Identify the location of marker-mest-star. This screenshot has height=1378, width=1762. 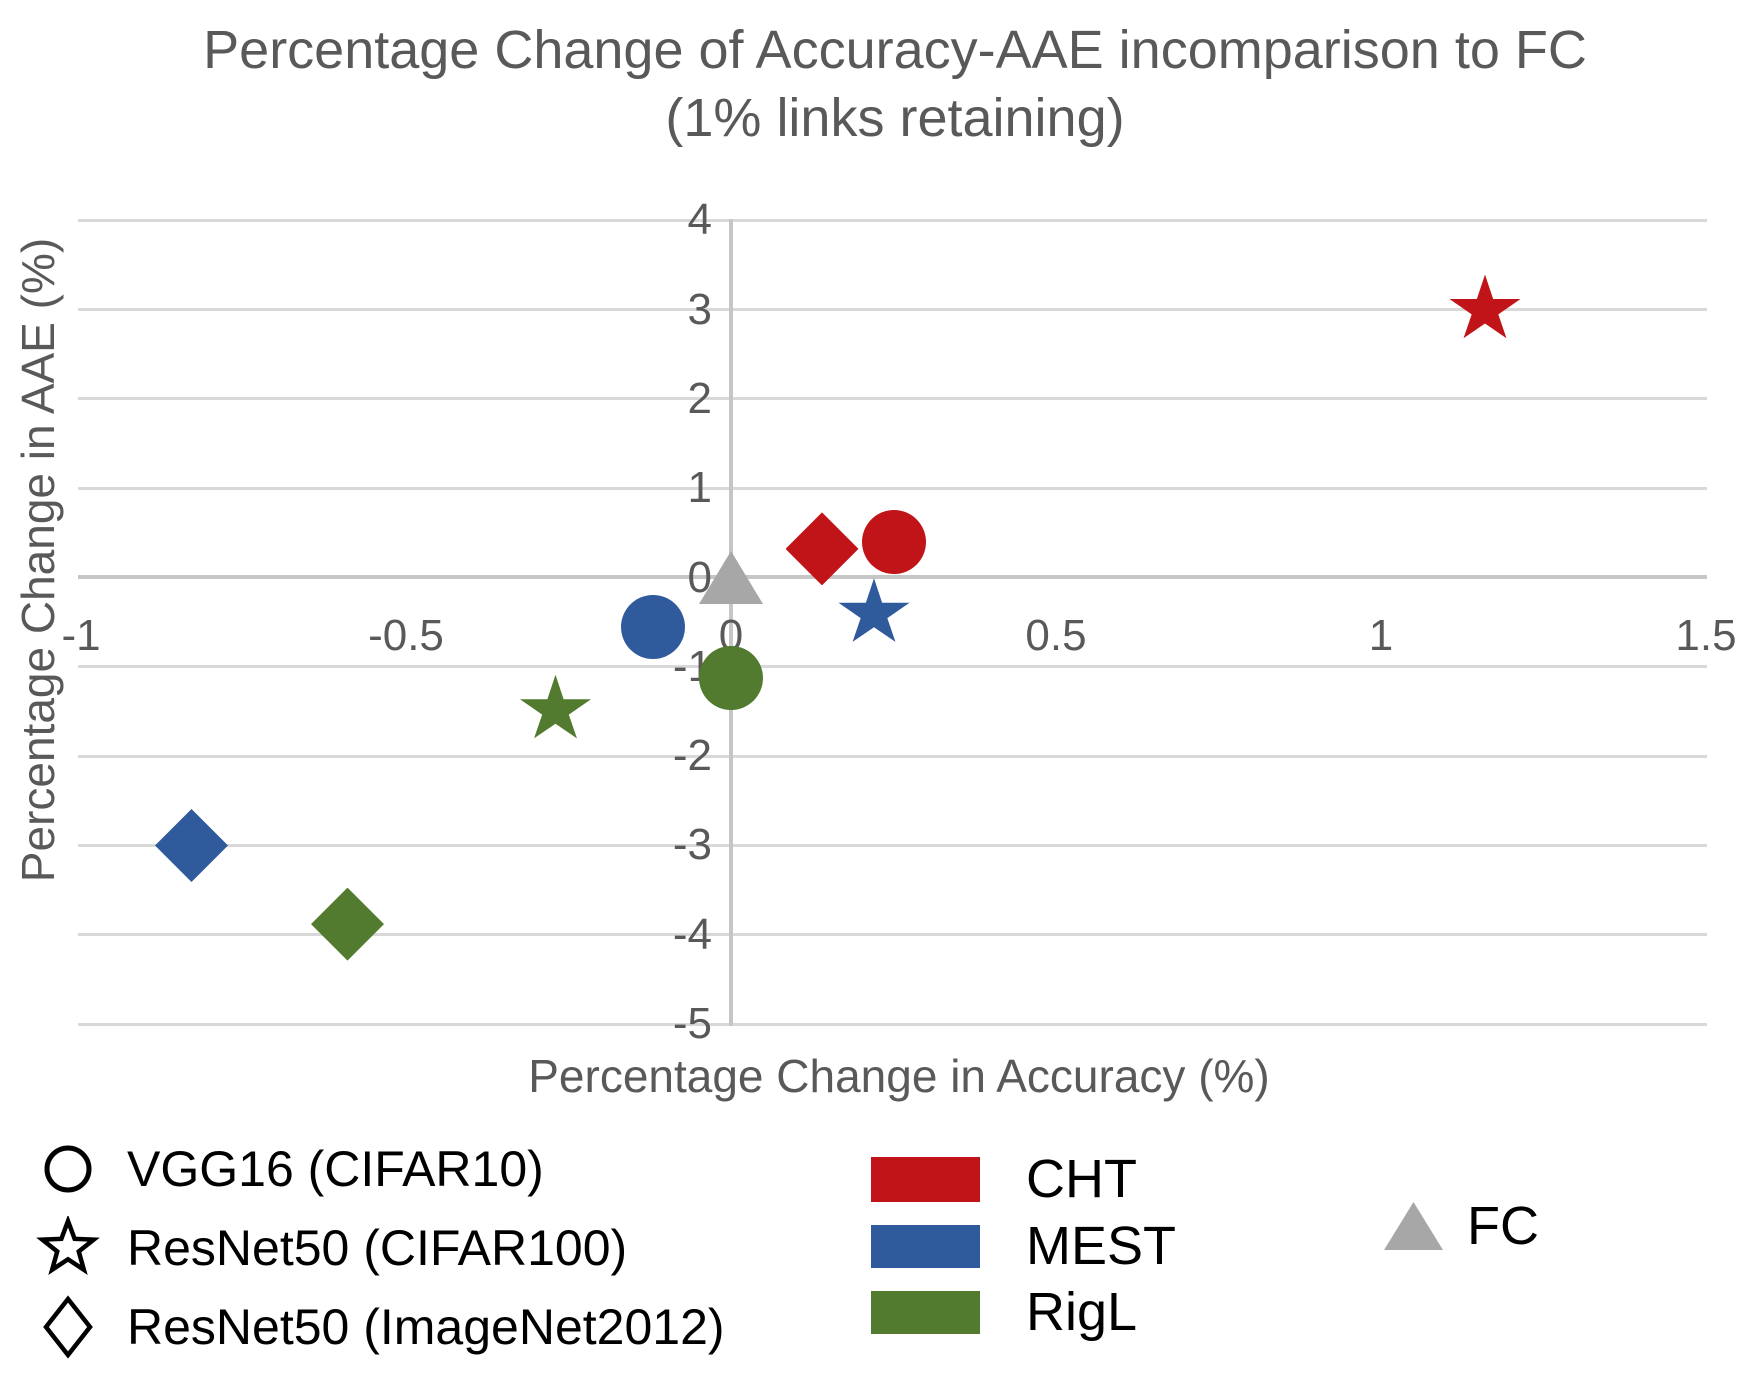
(874, 610).